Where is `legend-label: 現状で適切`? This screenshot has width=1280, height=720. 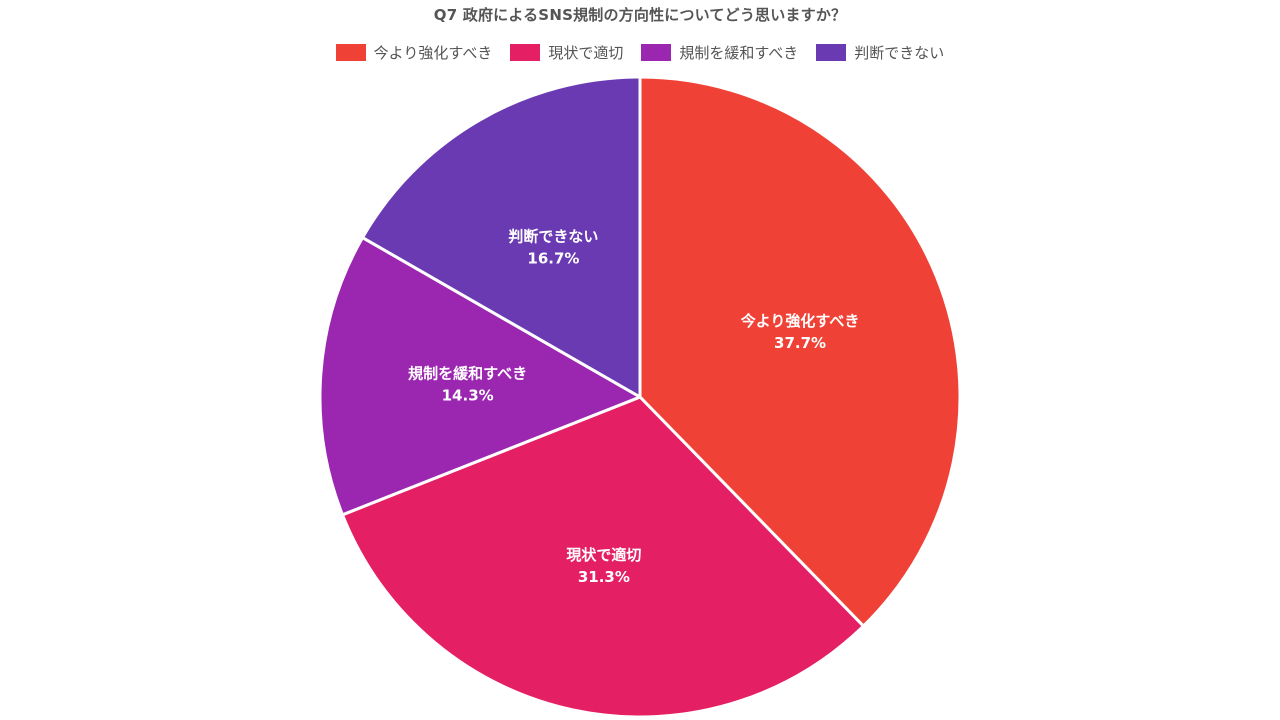
legend-label: 現状で適切 is located at coordinates (586, 53).